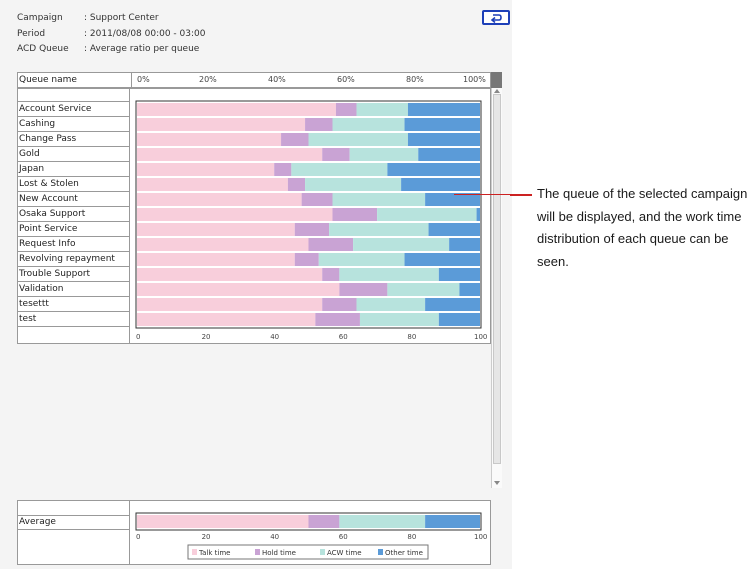  I want to click on queue-name-item: Trouble Support, so click(73, 274).